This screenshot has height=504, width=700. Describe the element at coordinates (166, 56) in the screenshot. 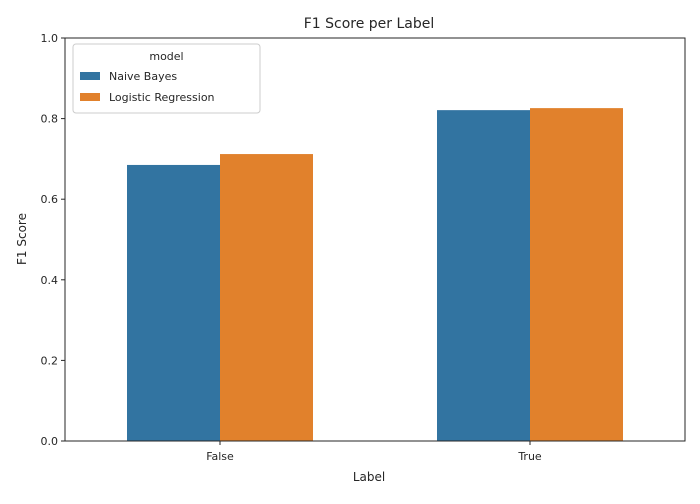

I see `legend-title: model` at that location.